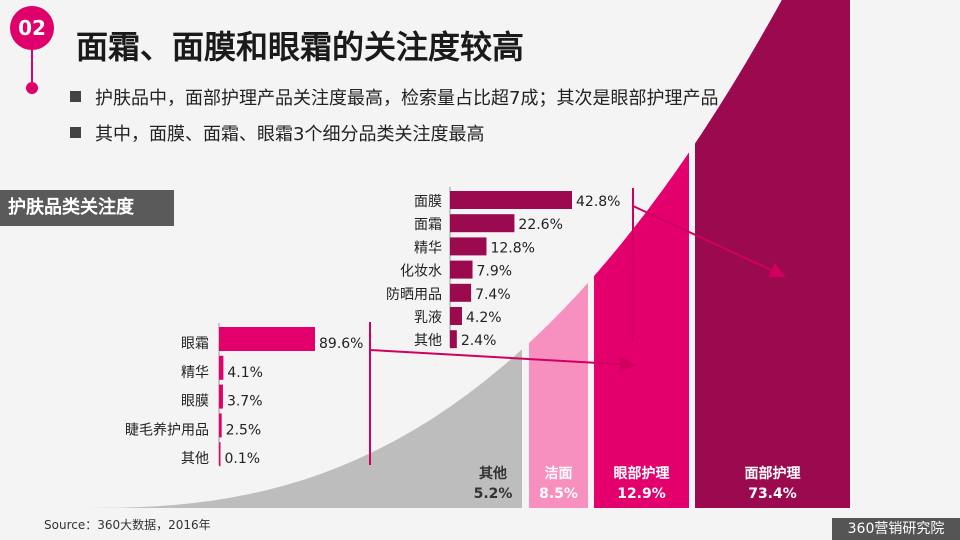 This screenshot has width=960, height=540. Describe the element at coordinates (428, 225) in the screenshot. I see `bar-category-label: 面霜` at that location.